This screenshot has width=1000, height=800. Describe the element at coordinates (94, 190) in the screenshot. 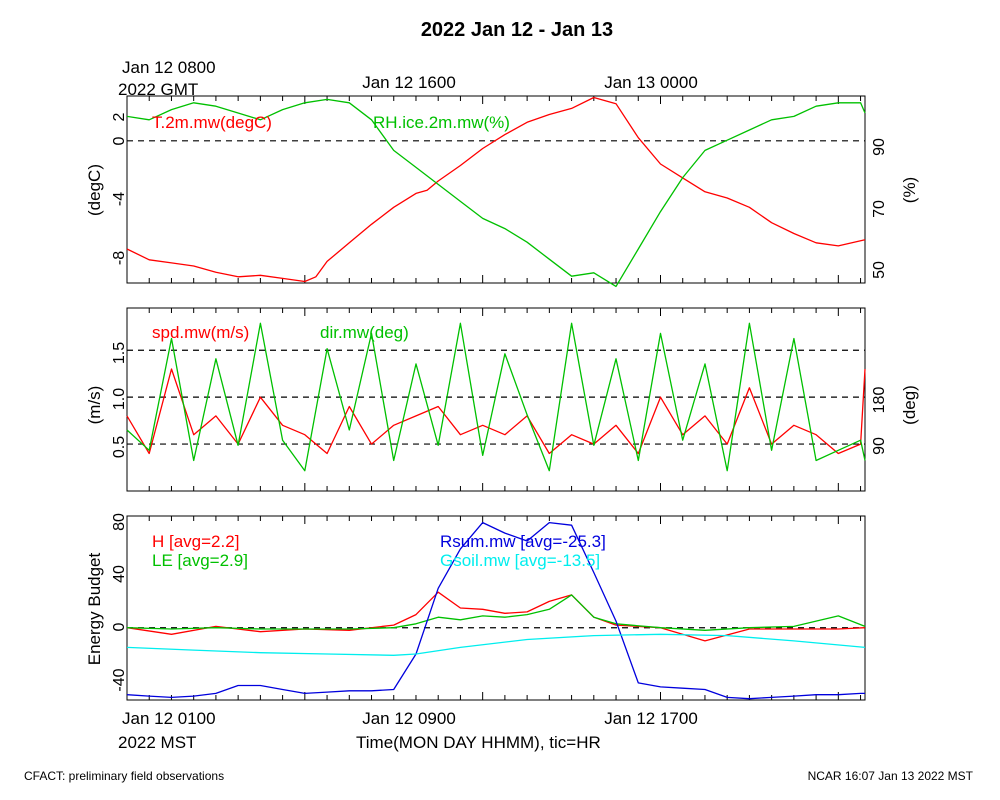

I see `y-axis-label-left: (degC)` at that location.